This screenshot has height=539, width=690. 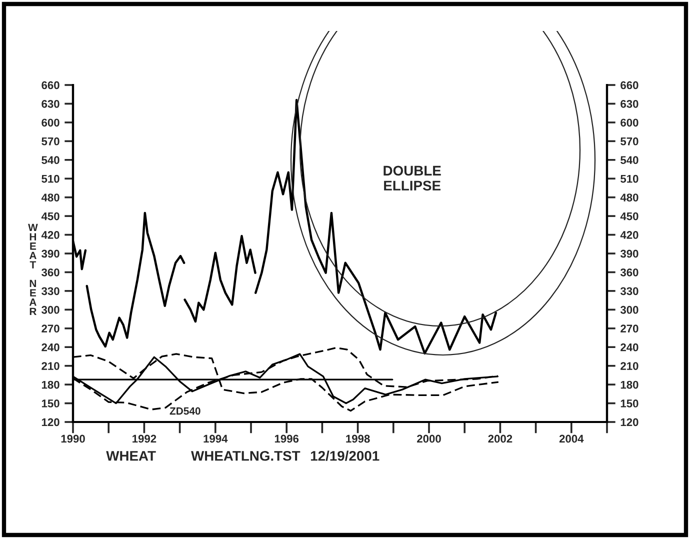 What do you see at coordinates (429, 438) in the screenshot?
I see `x-tick-label: 2000` at bounding box center [429, 438].